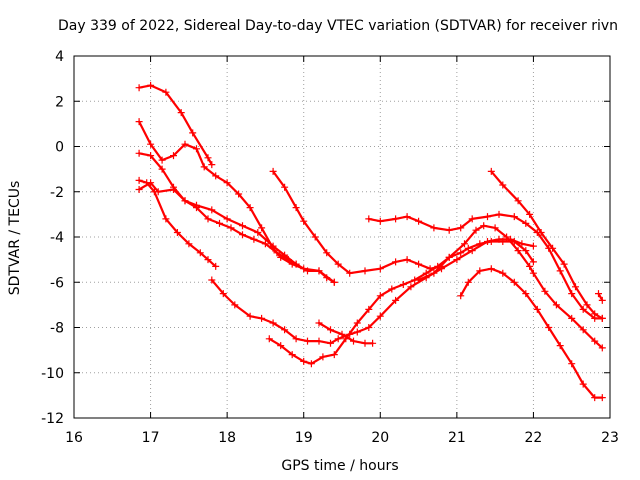 The width and height of the screenshot is (640, 480). Describe the element at coordinates (15, 238) in the screenshot. I see `y-axis-label: SDTVAR / TECUs` at that location.